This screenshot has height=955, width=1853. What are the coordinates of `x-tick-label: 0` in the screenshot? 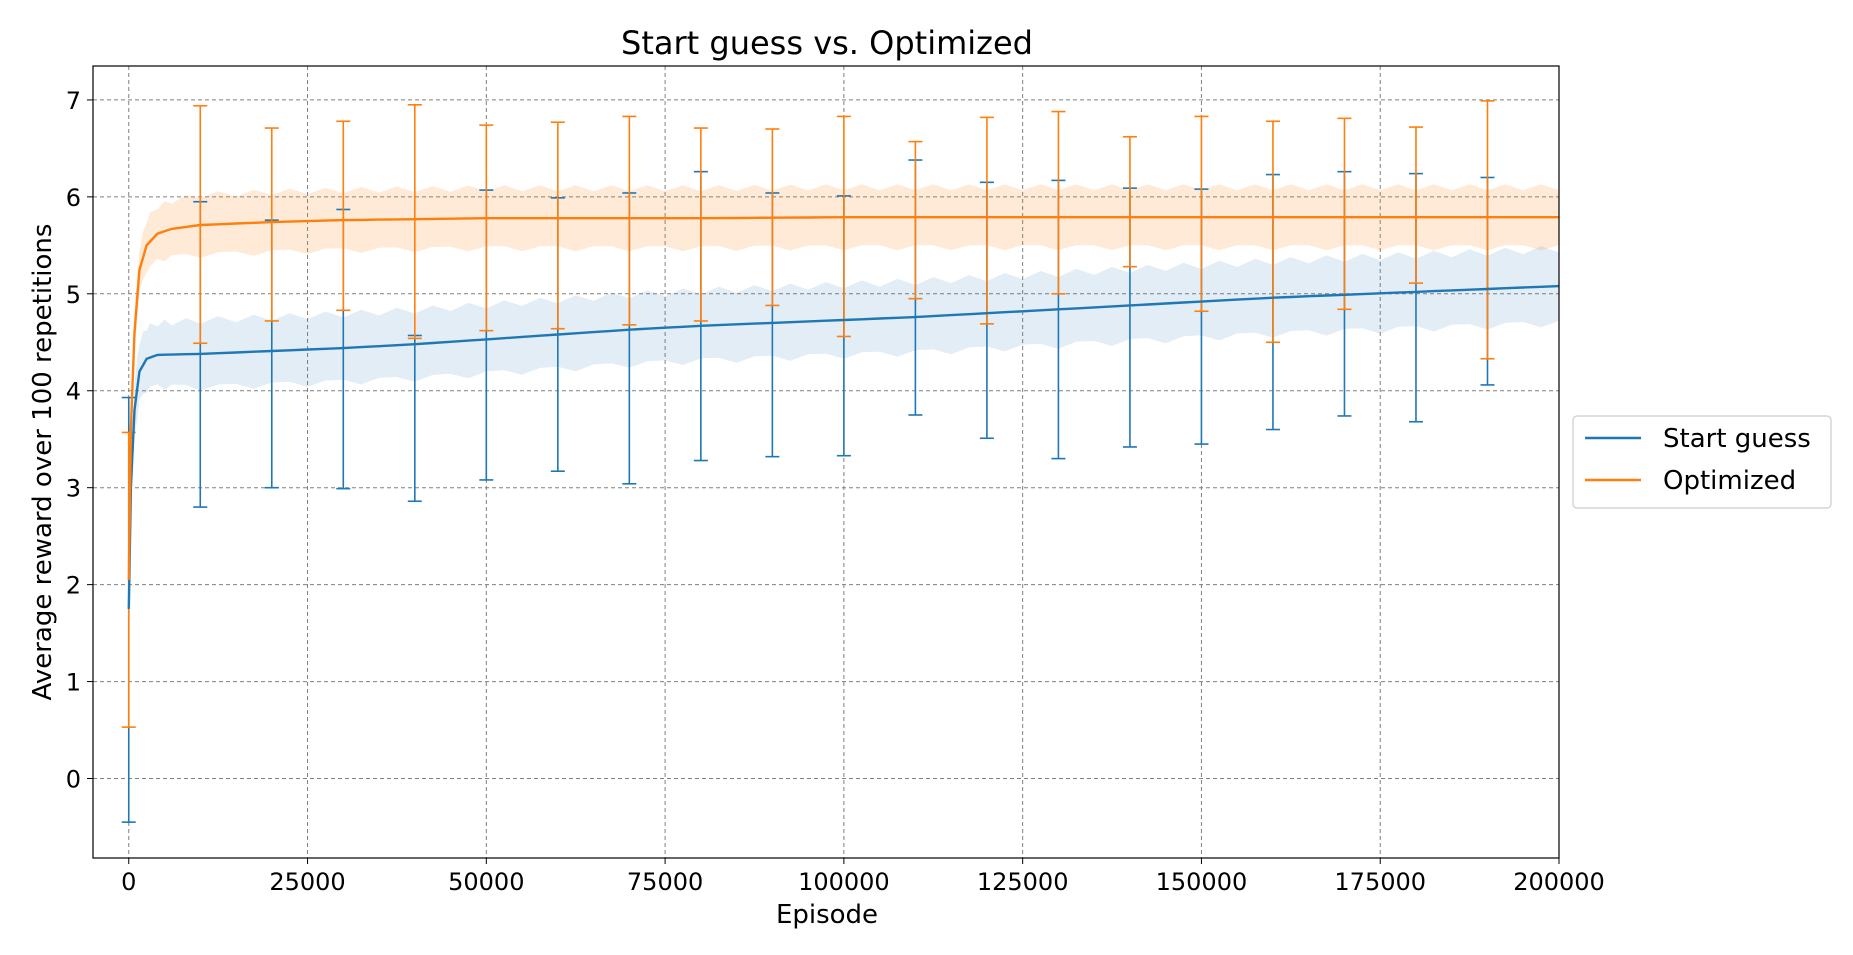 It's located at (128, 882).